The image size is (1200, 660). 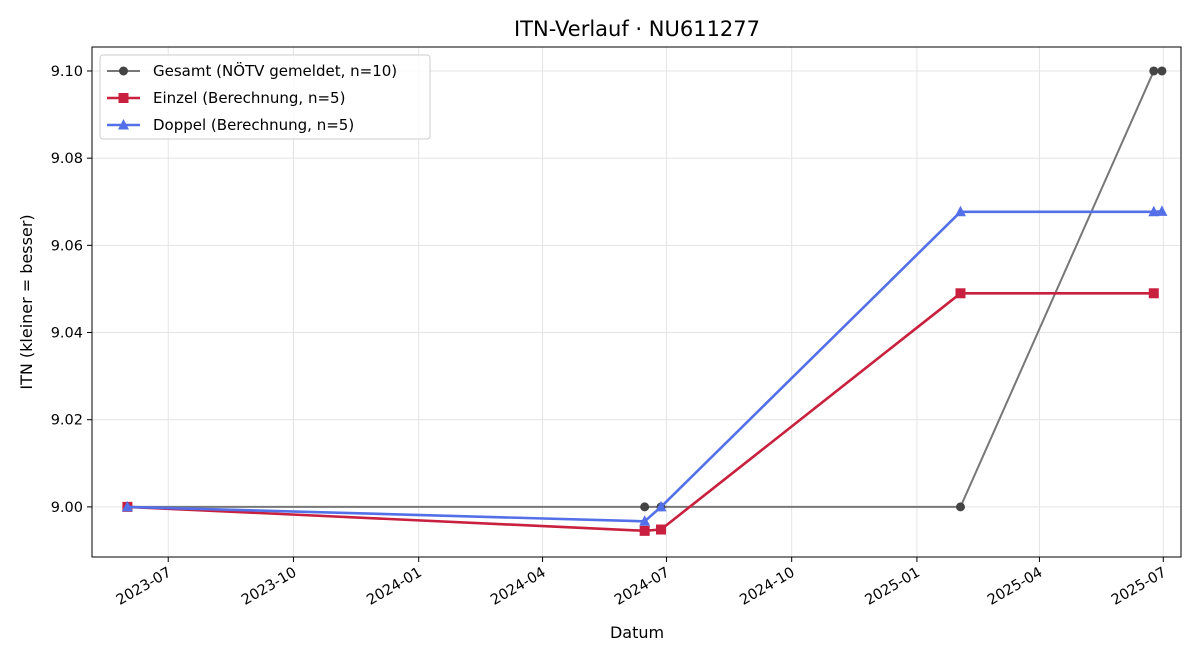 I want to click on legend-box, so click(x=265, y=97).